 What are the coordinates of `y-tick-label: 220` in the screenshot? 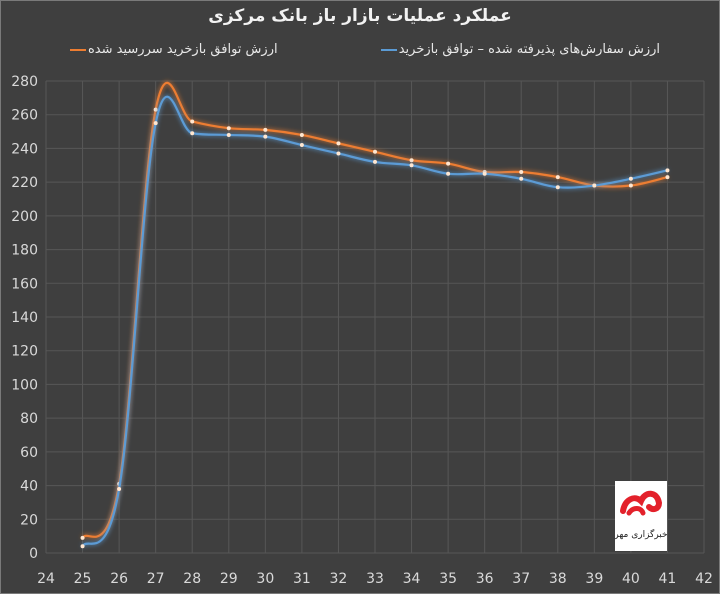 It's located at (24, 183).